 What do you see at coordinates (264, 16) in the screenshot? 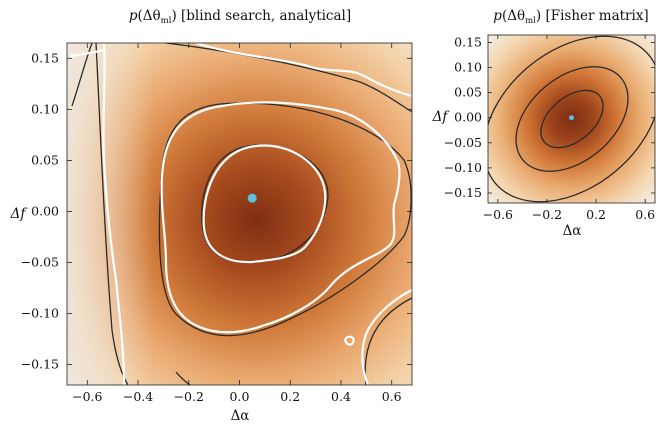
I see `title-rest: [blind search, analytical]` at bounding box center [264, 16].